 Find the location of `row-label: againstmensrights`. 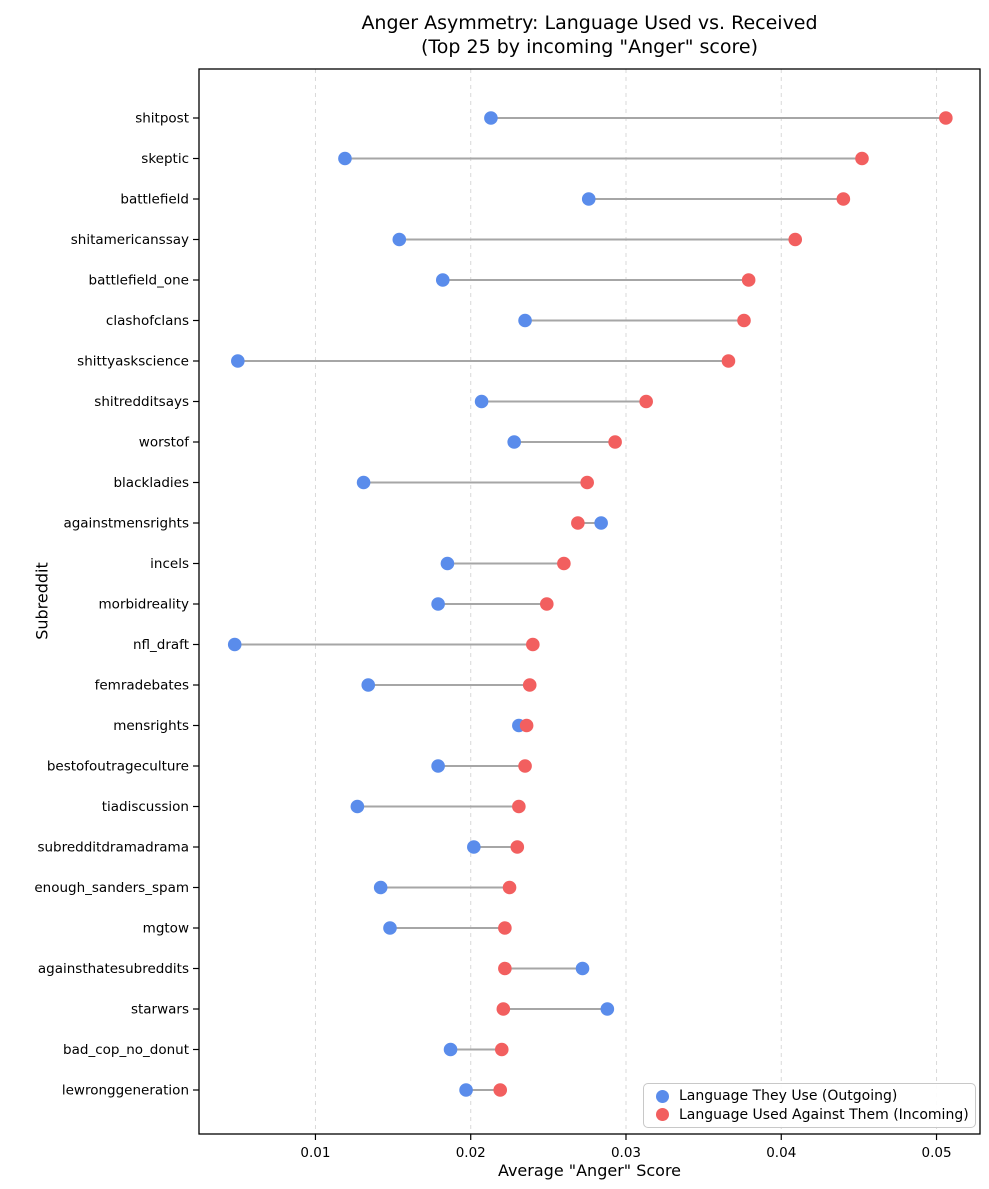

row-label: againstmensrights is located at coordinates (126, 524).